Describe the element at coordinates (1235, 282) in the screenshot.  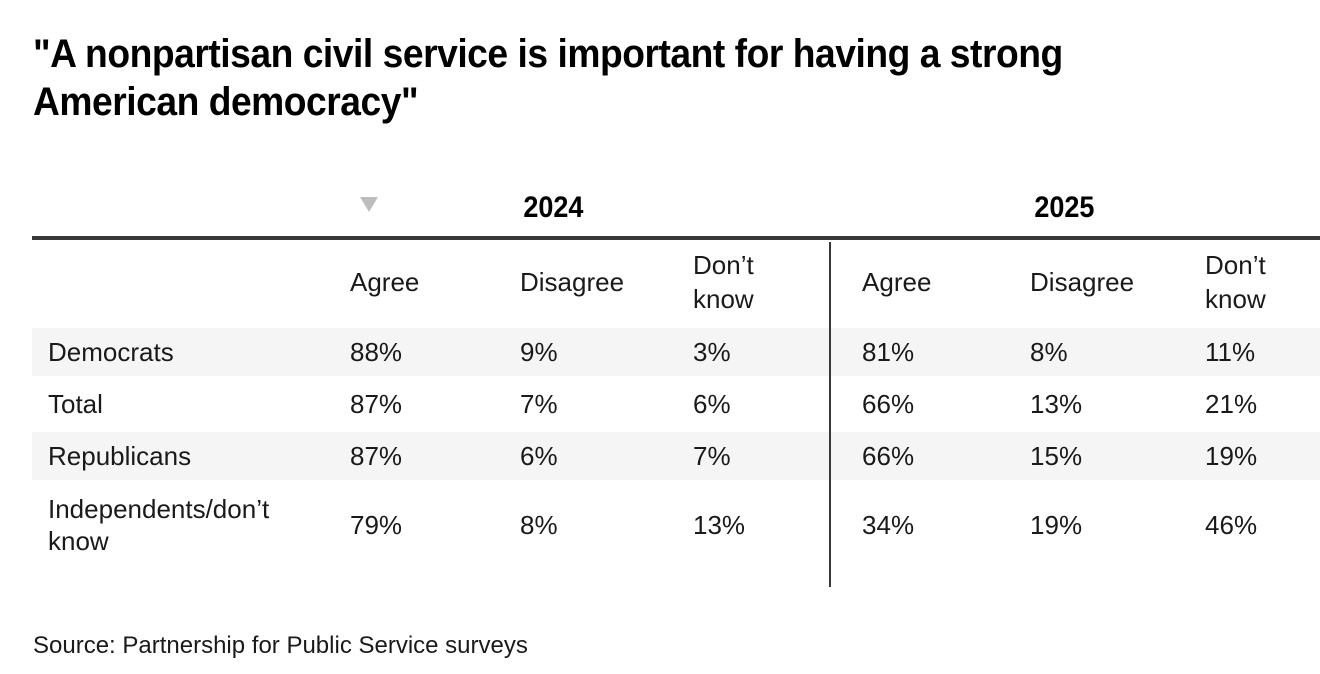
I see `col-header-2025-dont-know-text: Don’t know` at that location.